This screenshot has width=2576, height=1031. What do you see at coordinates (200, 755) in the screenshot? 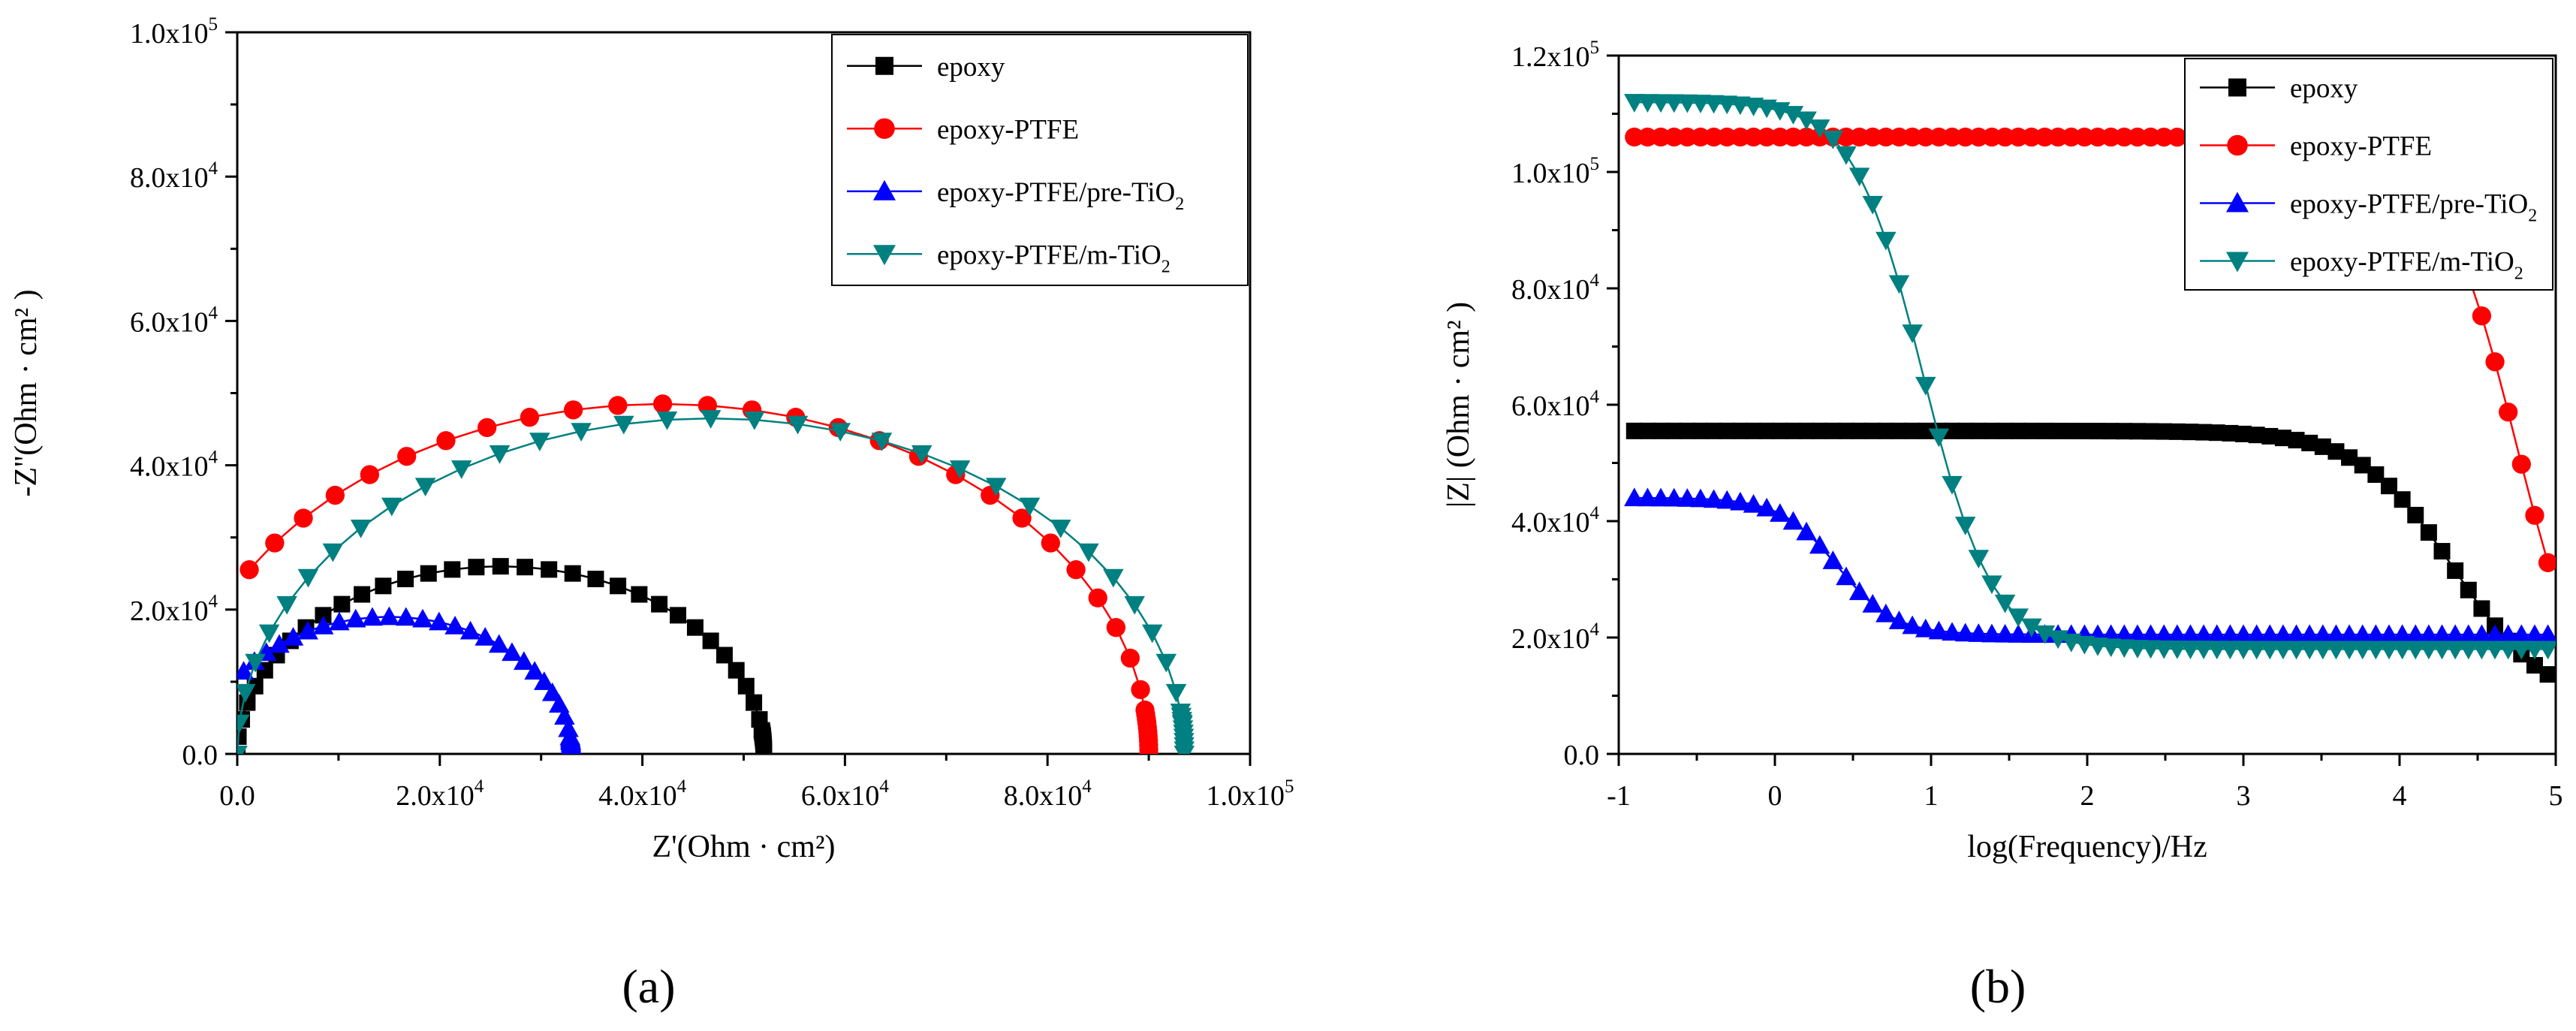
I see `y-tick-label: 0.0` at bounding box center [200, 755].